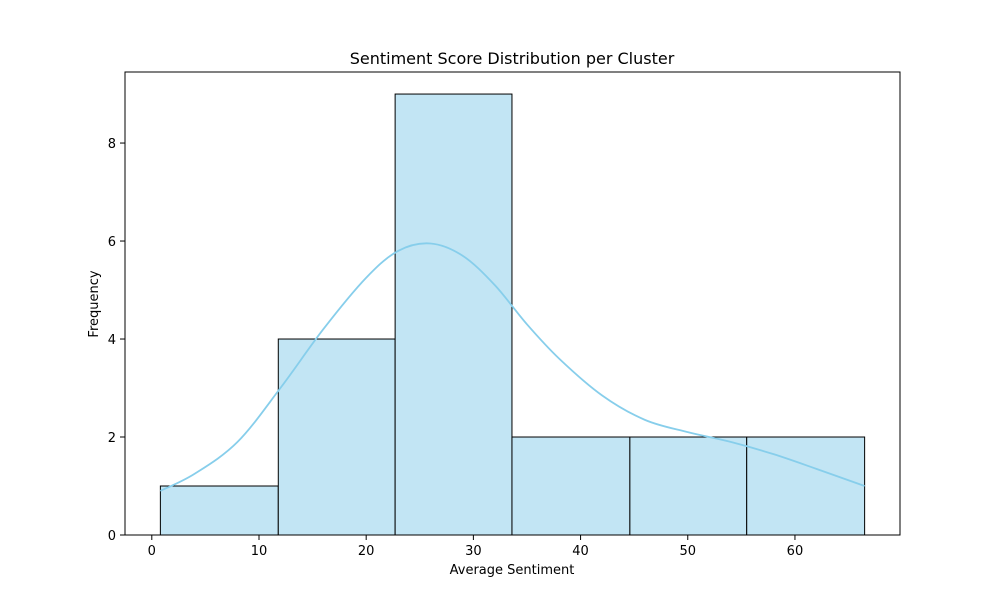 The height and width of the screenshot is (600, 1000). Describe the element at coordinates (580, 551) in the screenshot. I see `x-tick-label: 40` at that location.